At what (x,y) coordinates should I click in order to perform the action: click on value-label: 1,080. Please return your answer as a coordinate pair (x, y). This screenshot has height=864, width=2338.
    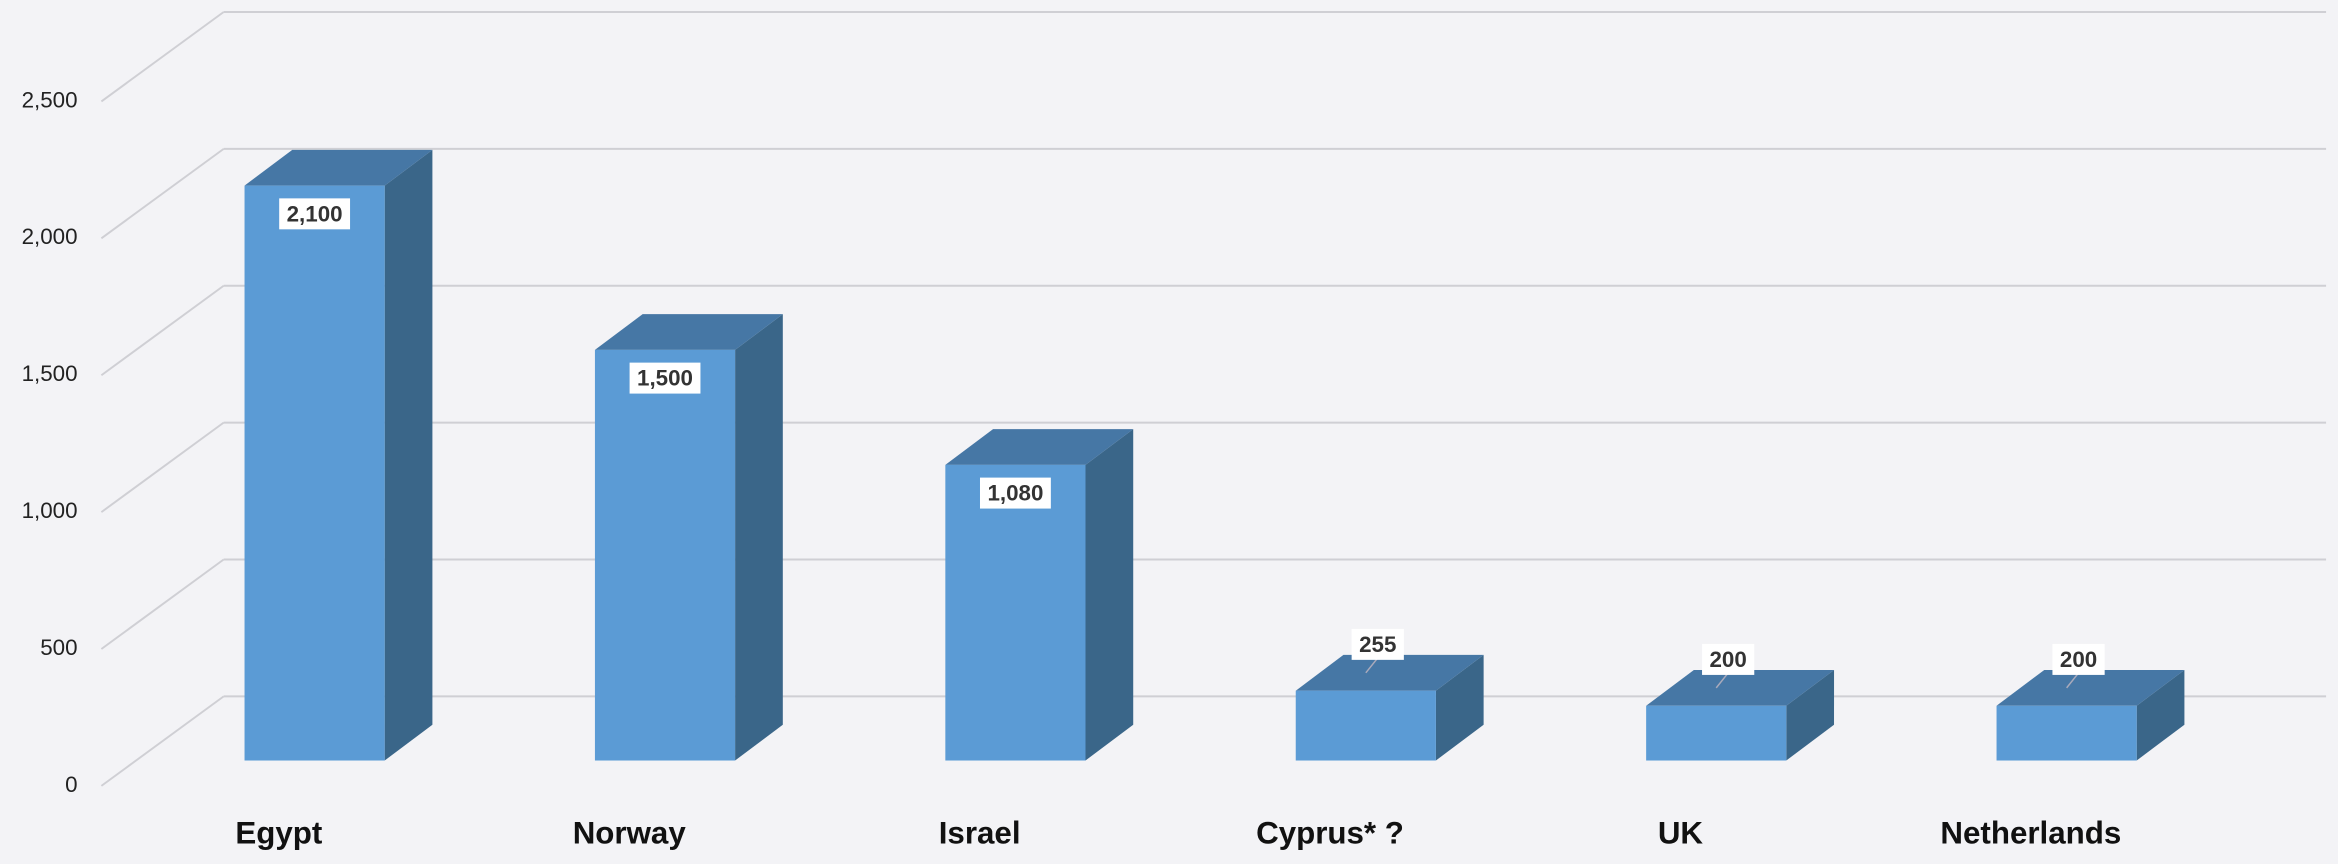
    Looking at the image, I should click on (1015, 493).